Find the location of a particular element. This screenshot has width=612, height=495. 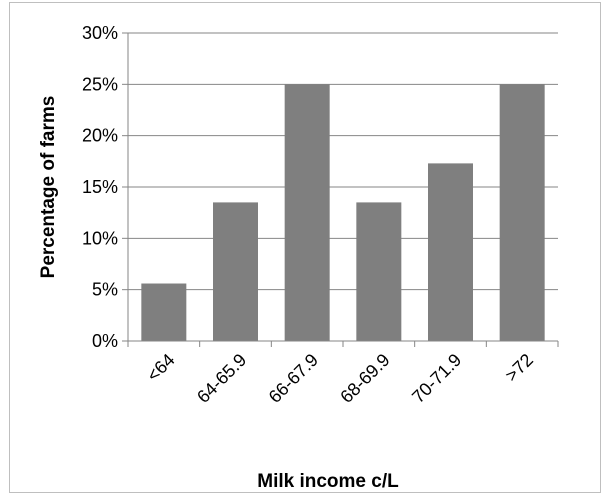

x-tick-labels: <64 64-65.9 66-67.9 68-69.9 70-71.9 >72 is located at coordinates (340, 378).